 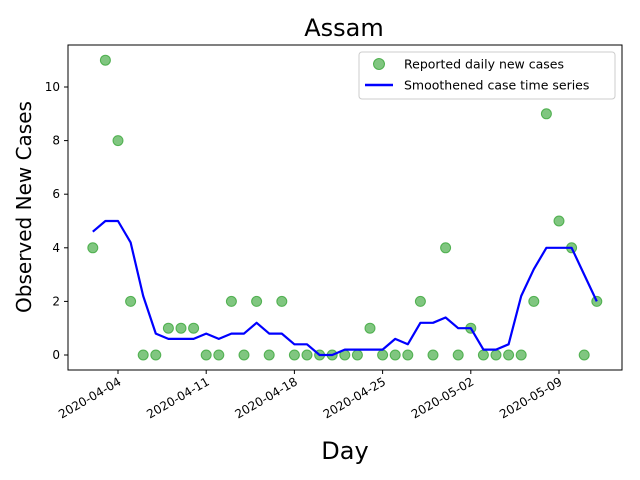 I want to click on y-tick-label: 10, so click(x=52, y=87).